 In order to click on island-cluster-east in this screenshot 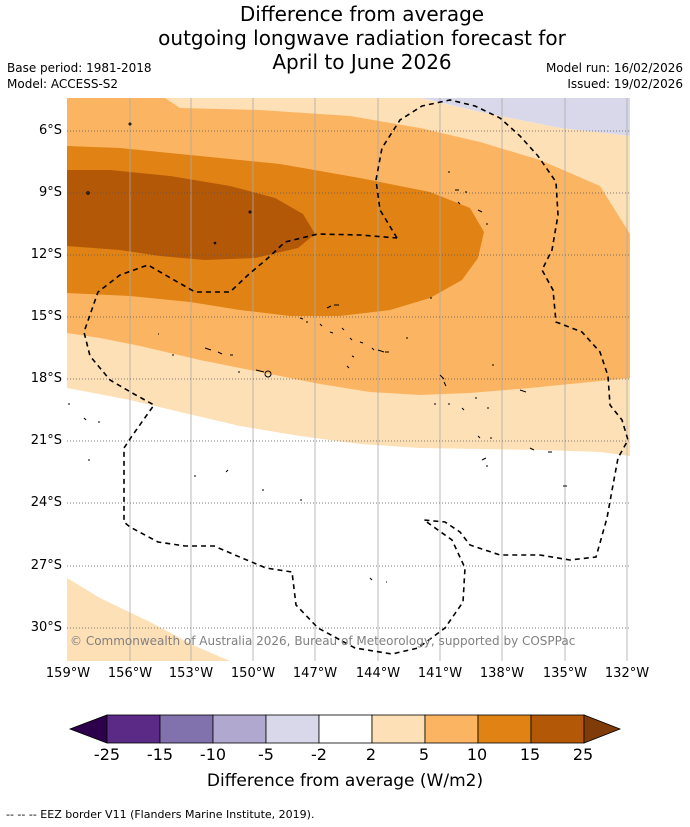, I will do `click(479, 382)`.